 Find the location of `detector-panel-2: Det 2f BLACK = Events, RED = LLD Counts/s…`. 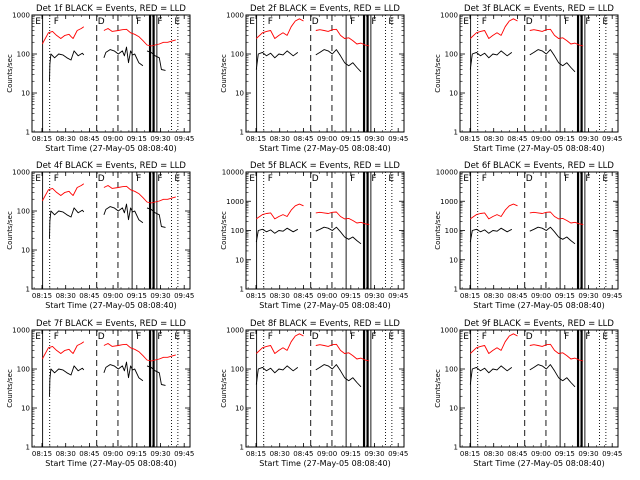

detector-panel-2: Det 2f BLACK = Events, RED = LLD Counts/s… is located at coordinates (314, 78).